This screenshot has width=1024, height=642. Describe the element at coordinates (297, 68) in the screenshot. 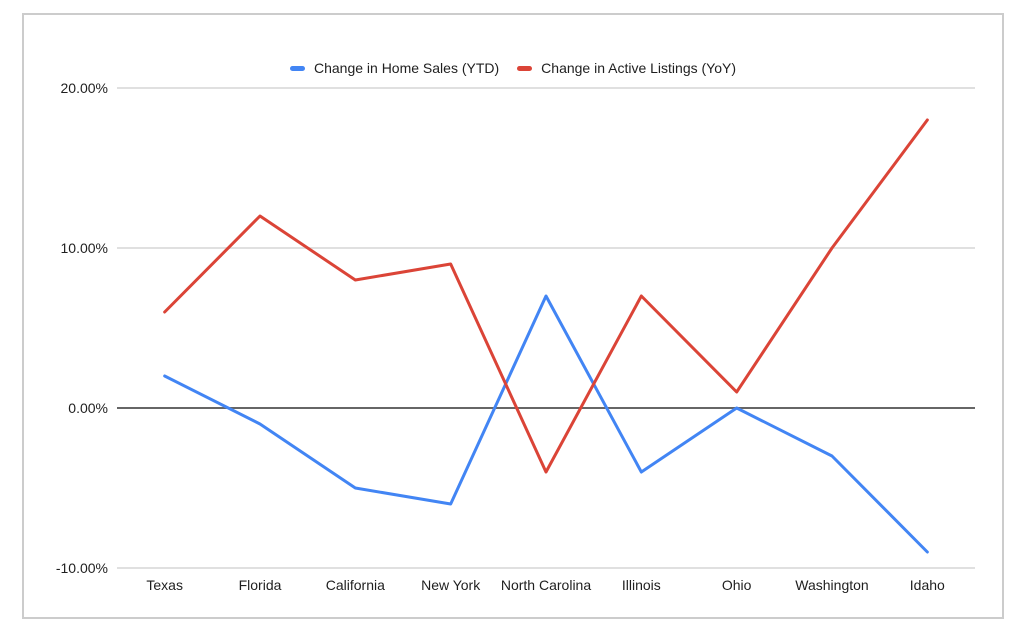

I see `legend-swatch-home-sales` at that location.